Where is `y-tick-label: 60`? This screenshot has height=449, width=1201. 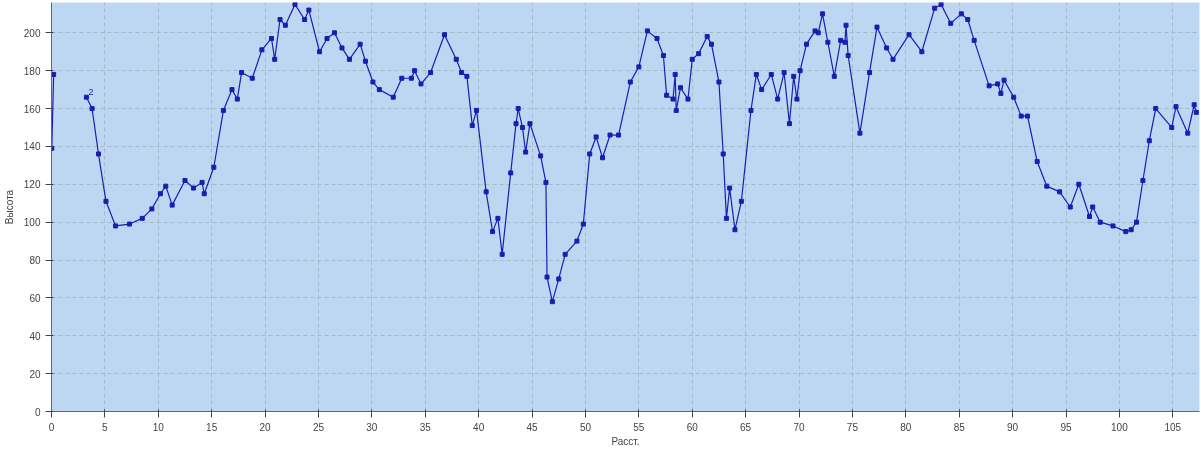 y-tick-label: 60 is located at coordinates (35, 298).